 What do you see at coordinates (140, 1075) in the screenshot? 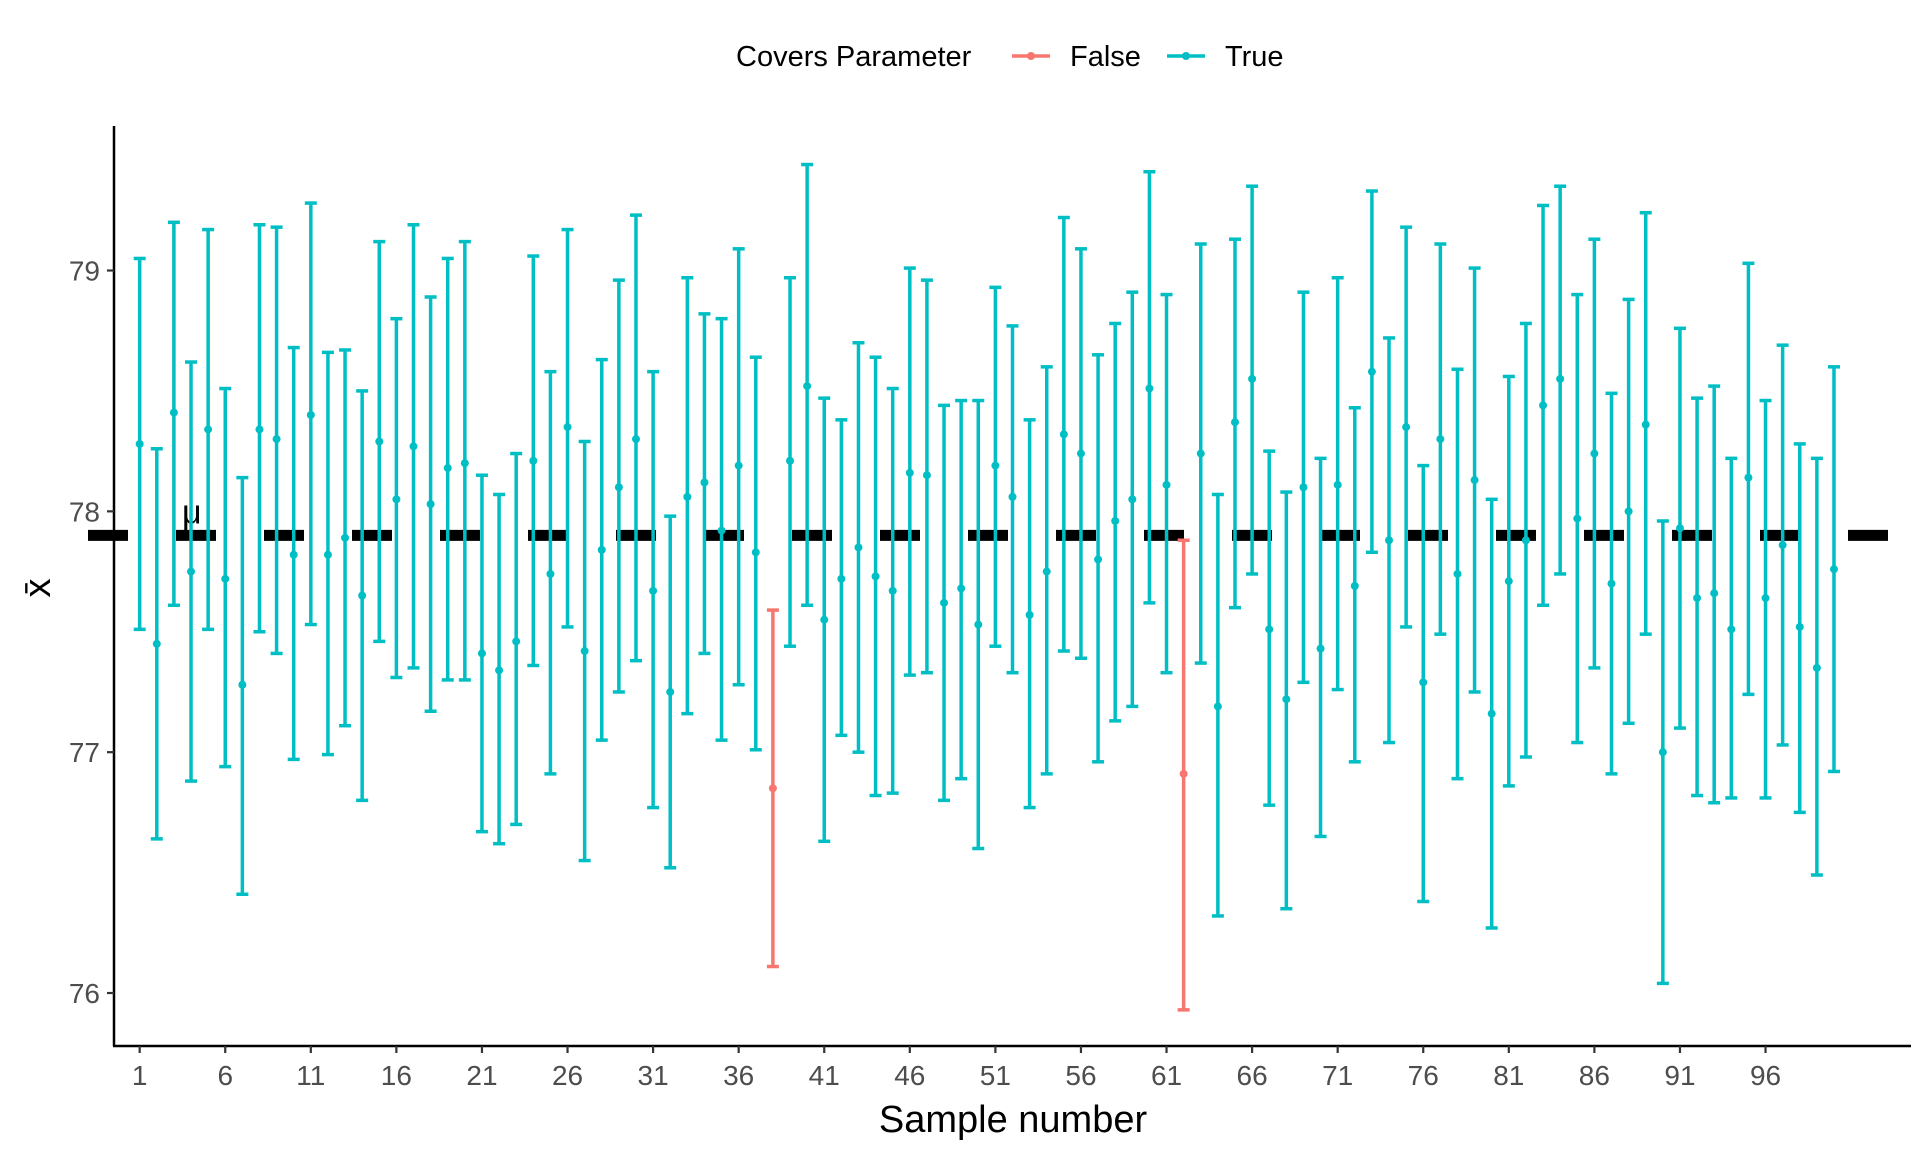
I see `x-tick-label: 1` at bounding box center [140, 1075].